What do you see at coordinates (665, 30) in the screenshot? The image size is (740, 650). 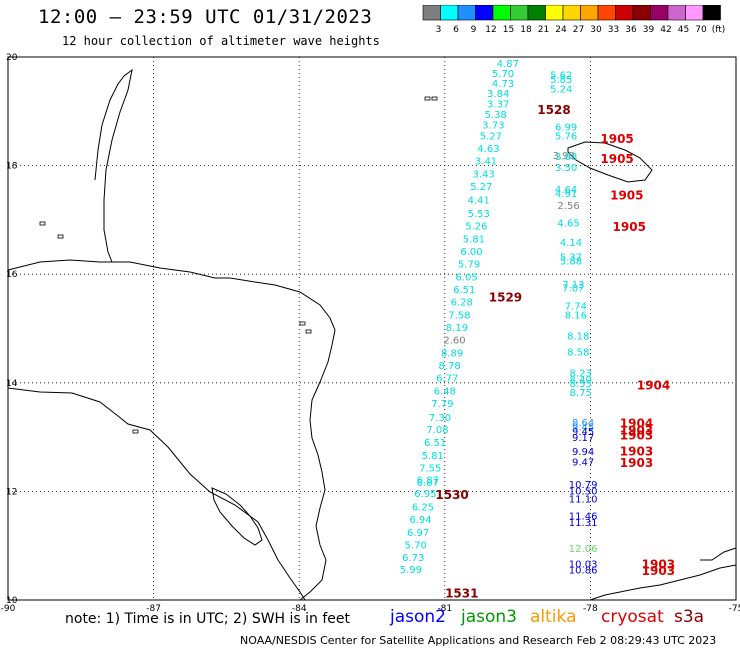 I see `colorbar-label: 42` at bounding box center [665, 30].